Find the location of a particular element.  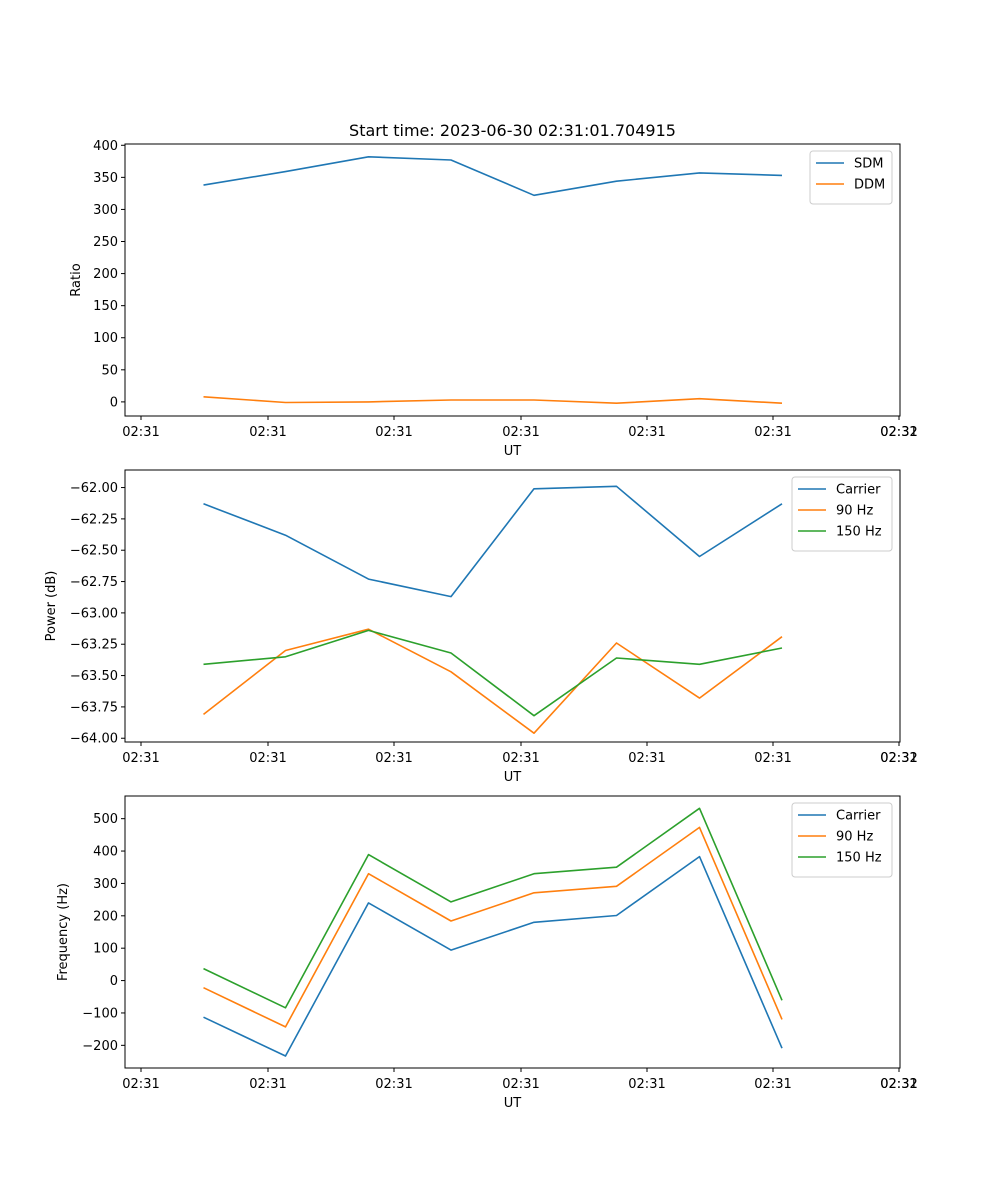

y-tick-label: −63.50 is located at coordinates (94, 676).